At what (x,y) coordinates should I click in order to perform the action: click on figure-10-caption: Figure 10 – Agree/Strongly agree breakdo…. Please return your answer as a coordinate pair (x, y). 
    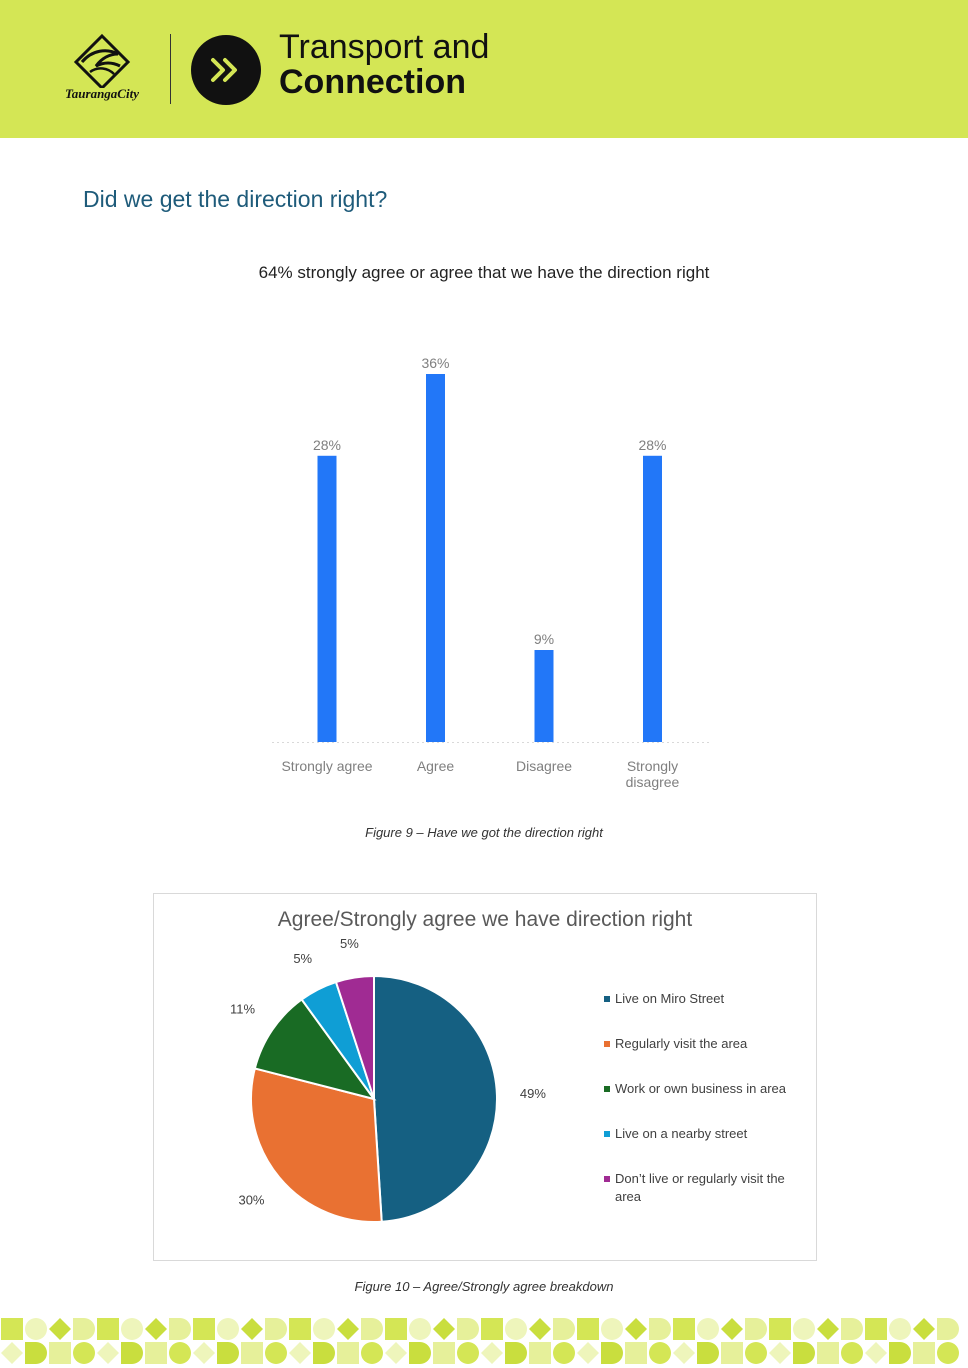
    Looking at the image, I should click on (484, 1286).